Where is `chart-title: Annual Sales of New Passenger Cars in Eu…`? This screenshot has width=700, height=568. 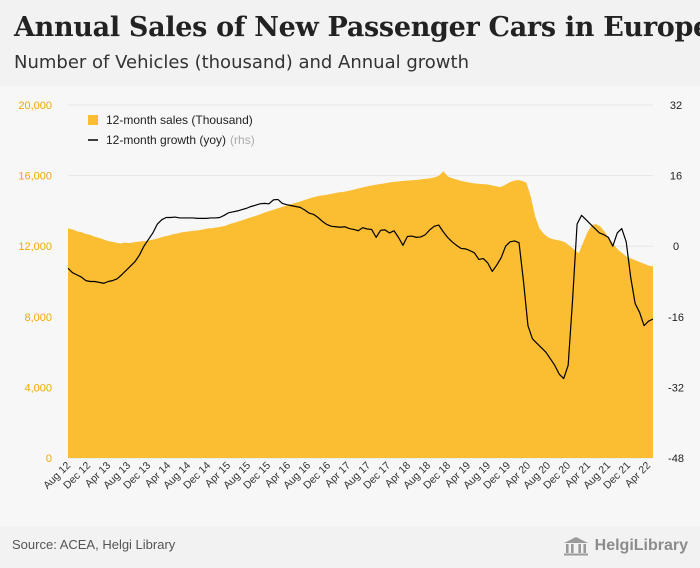
chart-title: Annual Sales of New Passenger Cars in Eu… is located at coordinates (357, 27).